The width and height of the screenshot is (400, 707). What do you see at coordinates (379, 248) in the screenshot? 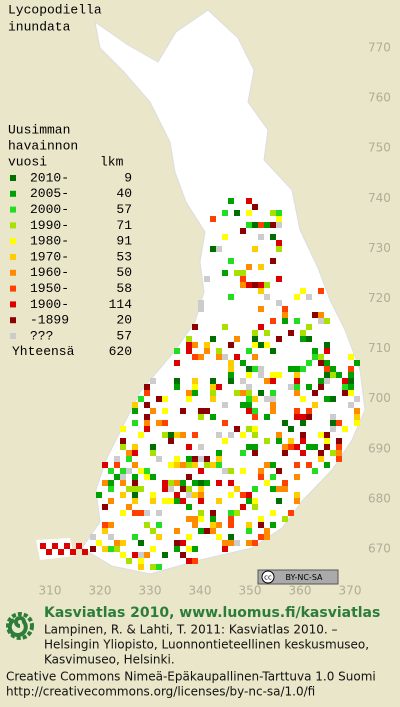
I see `y-grid-label: 730` at bounding box center [379, 248].